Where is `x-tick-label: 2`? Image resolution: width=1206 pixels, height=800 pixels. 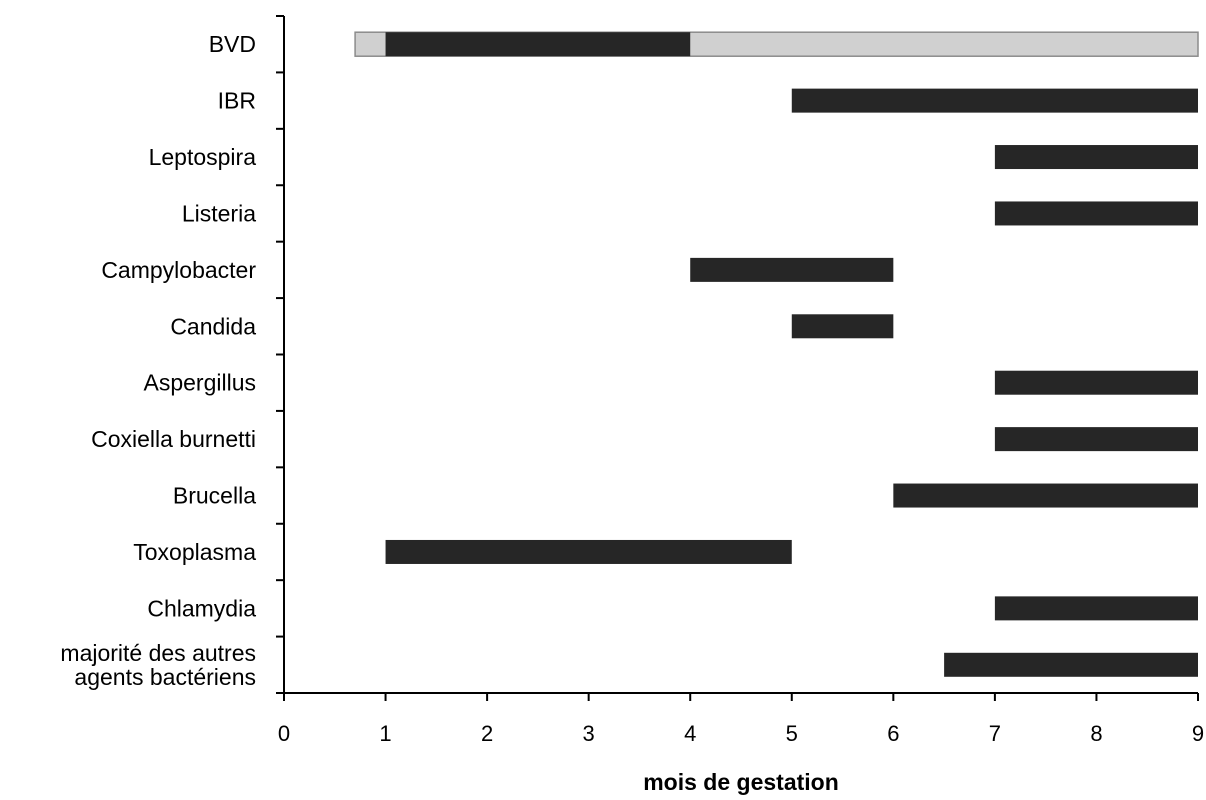 x-tick-label: 2 is located at coordinates (487, 733).